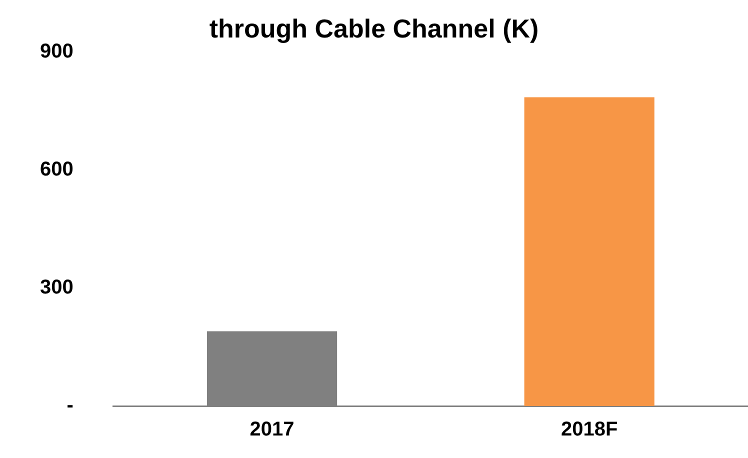  Describe the element at coordinates (57, 169) in the screenshot. I see `y-tick-label: 600` at that location.